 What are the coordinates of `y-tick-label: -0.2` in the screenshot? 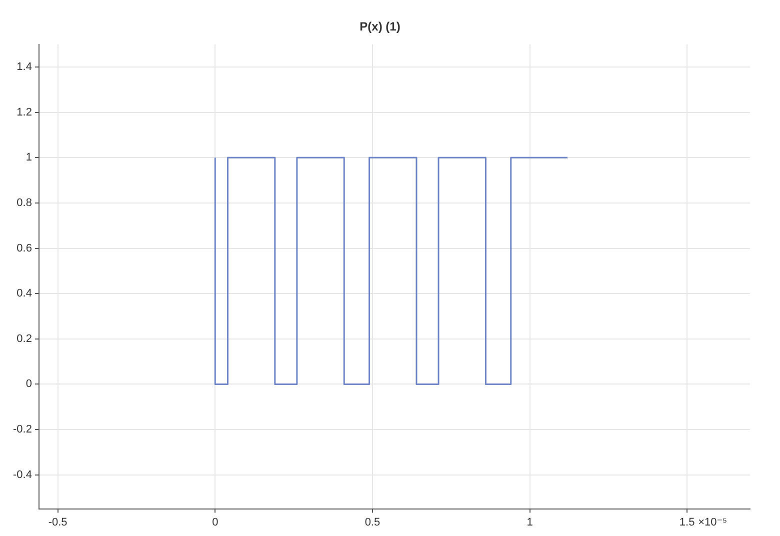 It's located at (22, 430).